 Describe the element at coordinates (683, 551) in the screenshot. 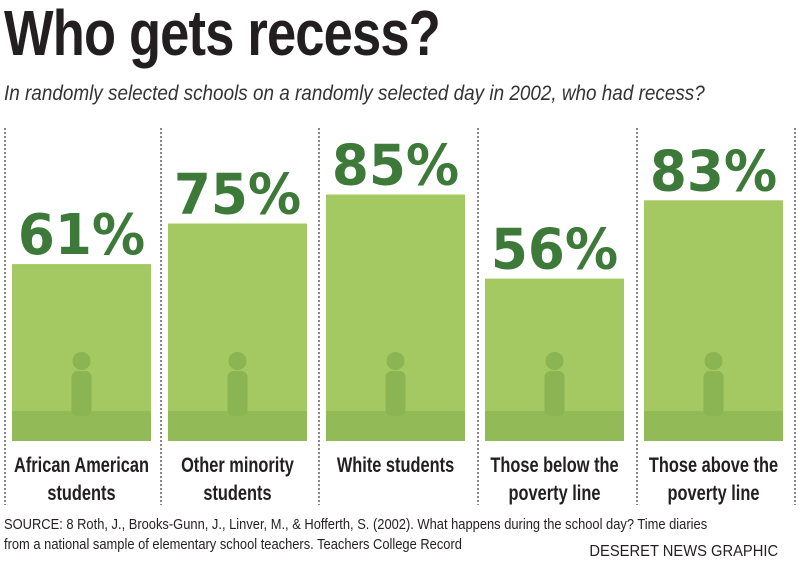

I see `credit: DESERET NEWS GRAPHIC` at that location.